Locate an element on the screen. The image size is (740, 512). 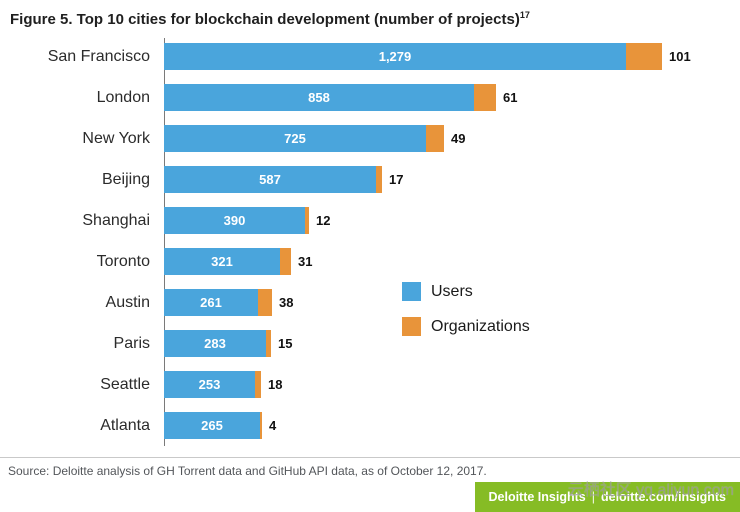
chart-row: London 858 61 is located at coordinates (370, 97).